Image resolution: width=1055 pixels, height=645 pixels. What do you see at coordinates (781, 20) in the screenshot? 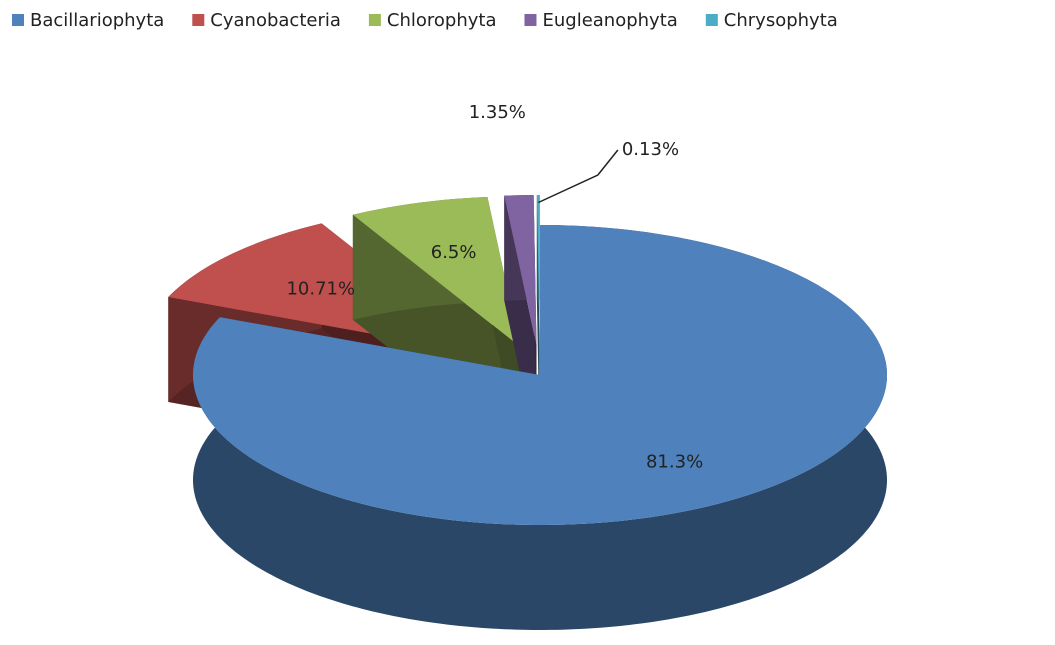
I see `legend-label: Chrysophyta` at bounding box center [781, 20].